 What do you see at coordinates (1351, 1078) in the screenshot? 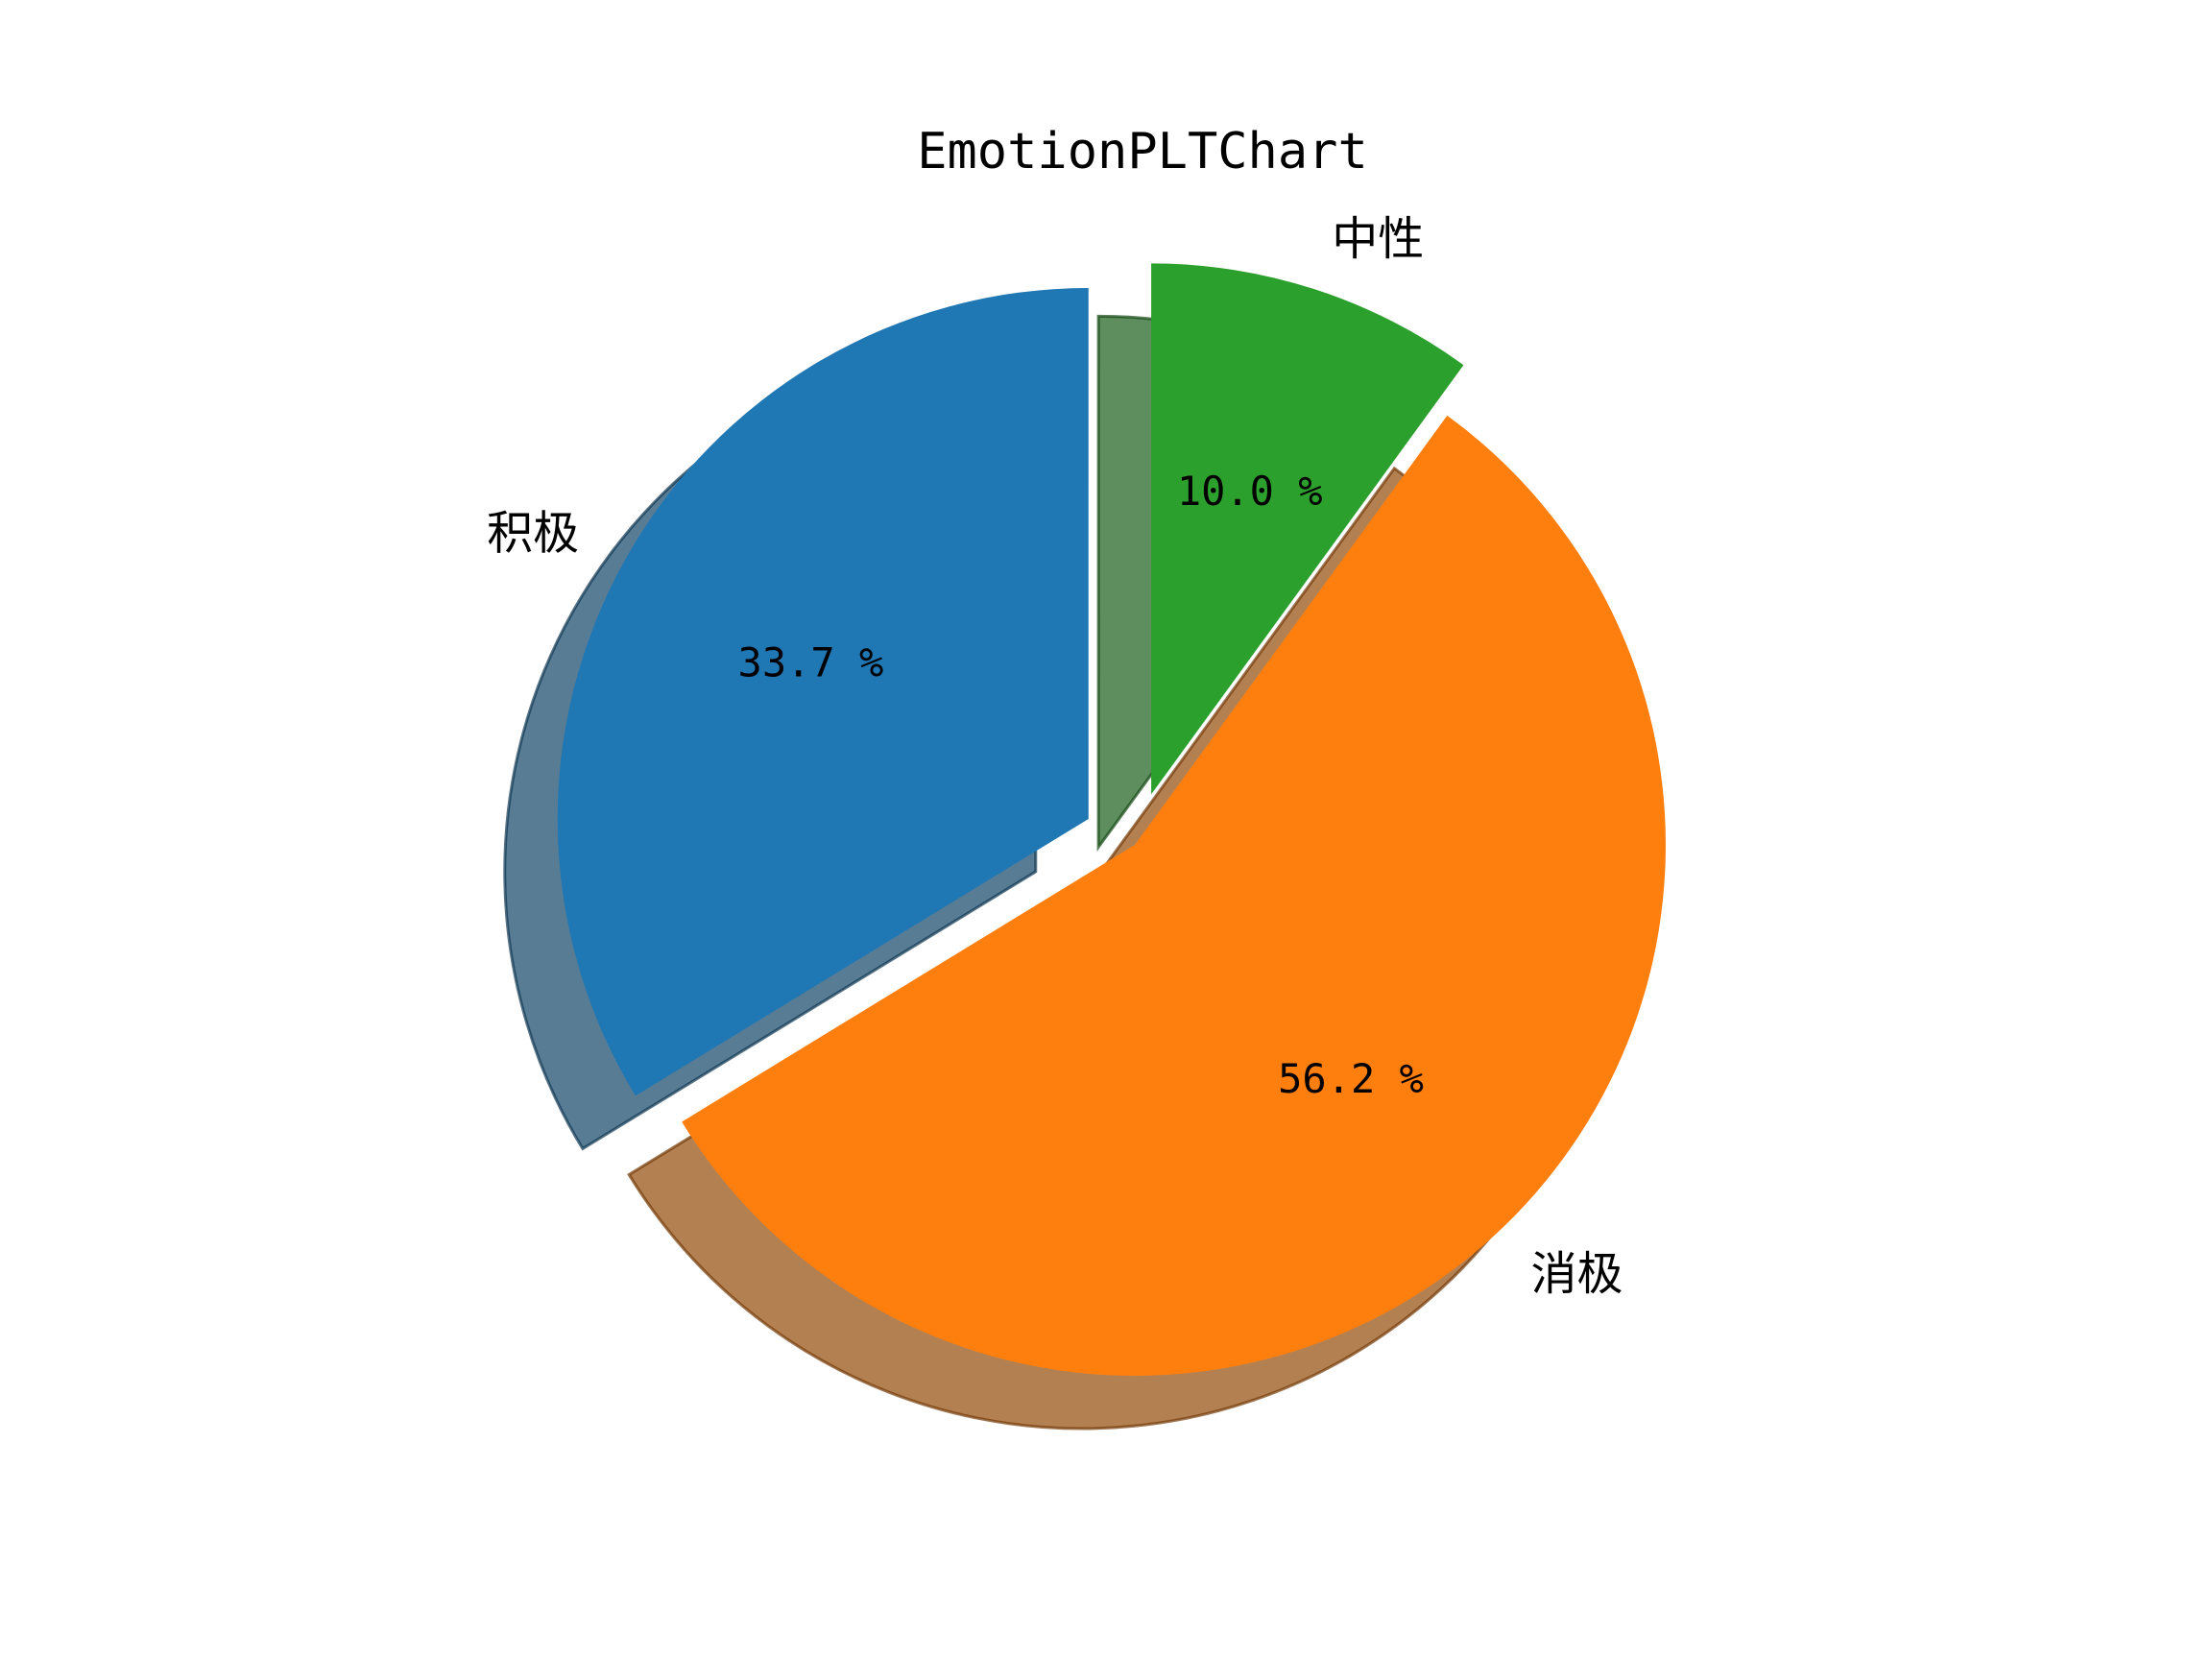
I see `slice-2-percent-label: 56.2 %` at bounding box center [1351, 1078].